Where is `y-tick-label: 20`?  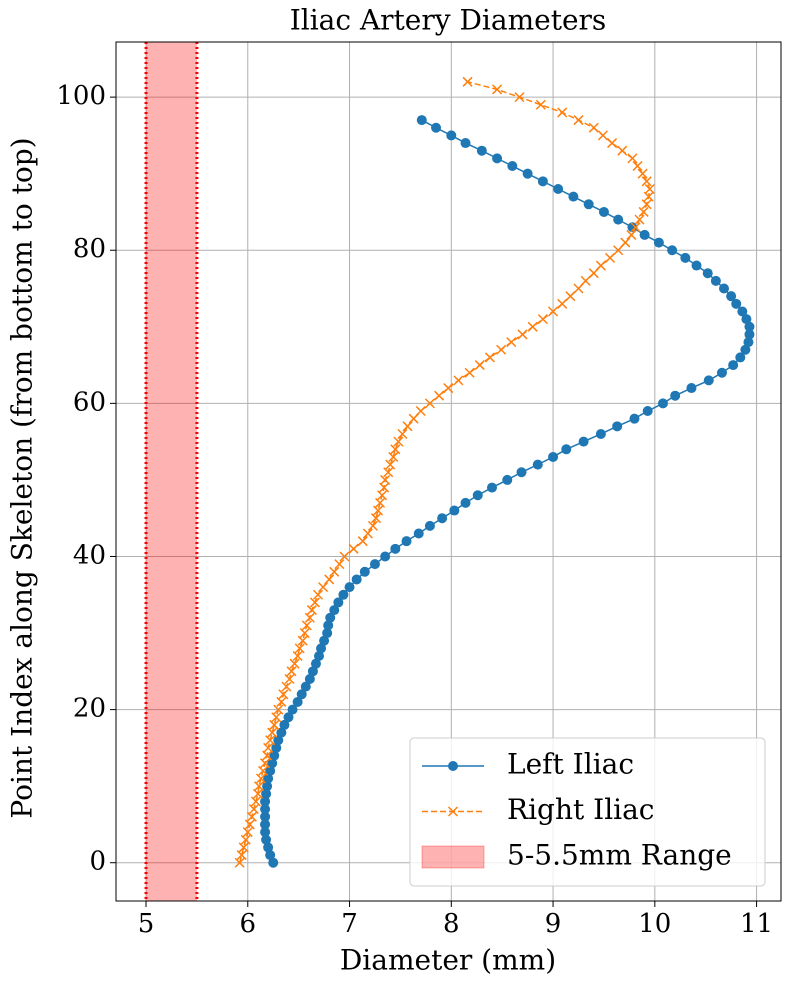
y-tick-label: 20 is located at coordinates (89, 709).